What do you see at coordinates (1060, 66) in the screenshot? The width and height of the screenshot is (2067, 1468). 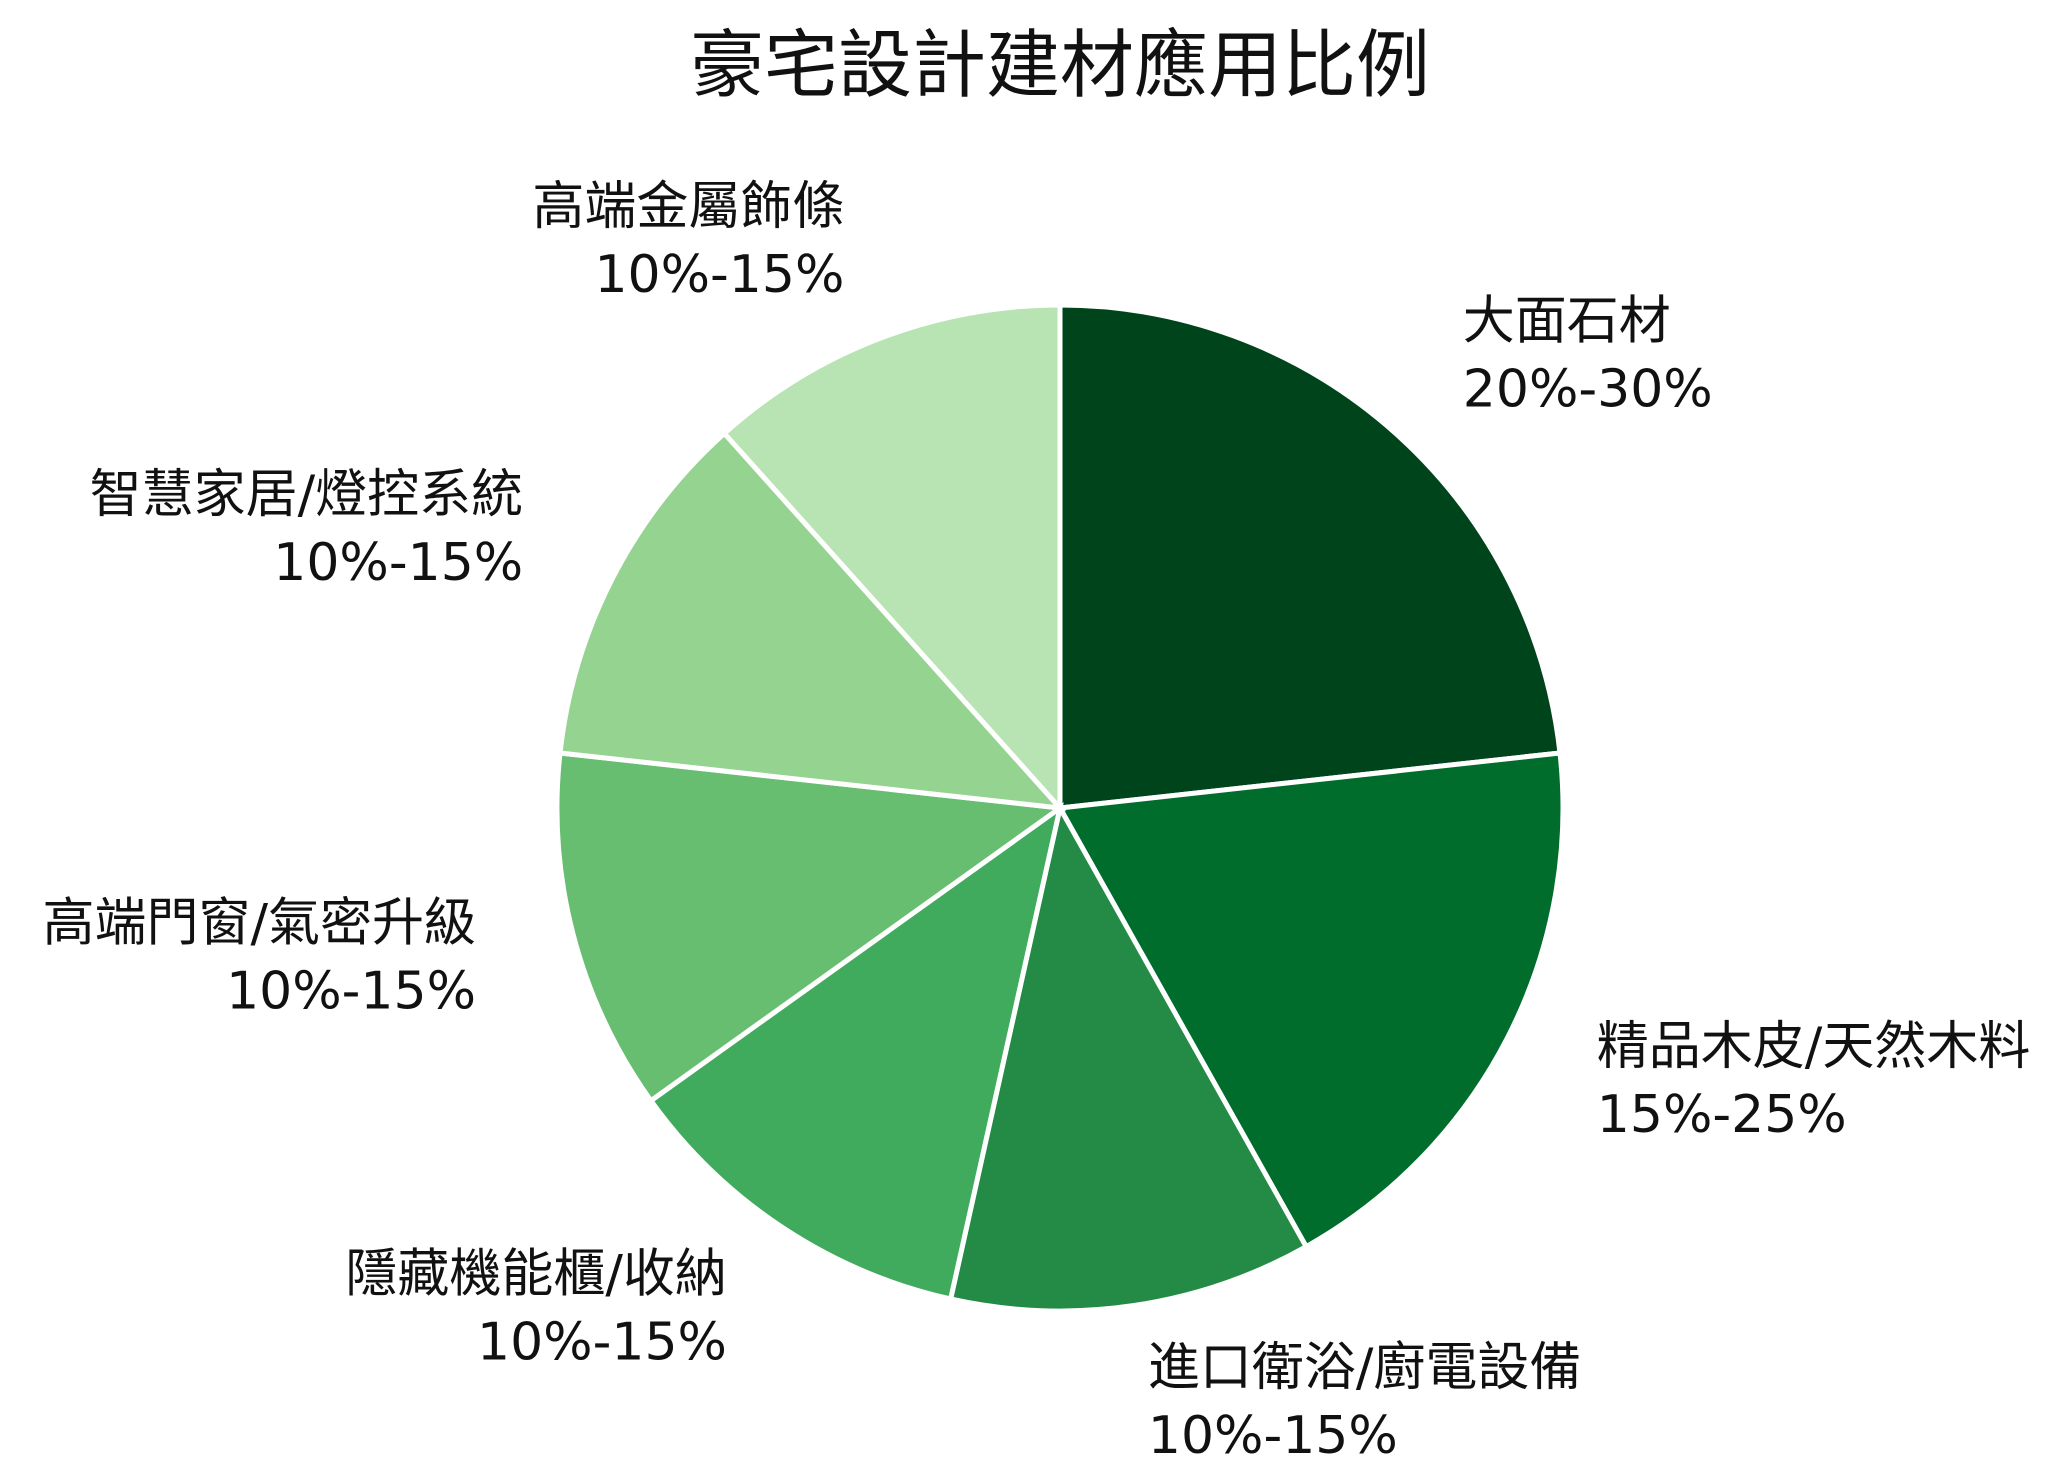 I see `chart-title: 豪宅設計建材應用比例` at bounding box center [1060, 66].